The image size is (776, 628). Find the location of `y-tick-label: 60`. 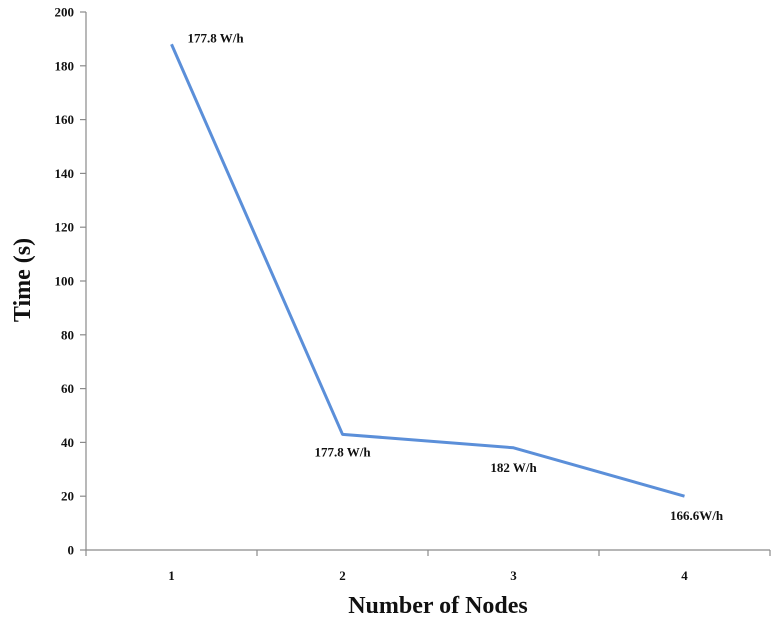

y-tick-label: 60 is located at coordinates (67, 388).